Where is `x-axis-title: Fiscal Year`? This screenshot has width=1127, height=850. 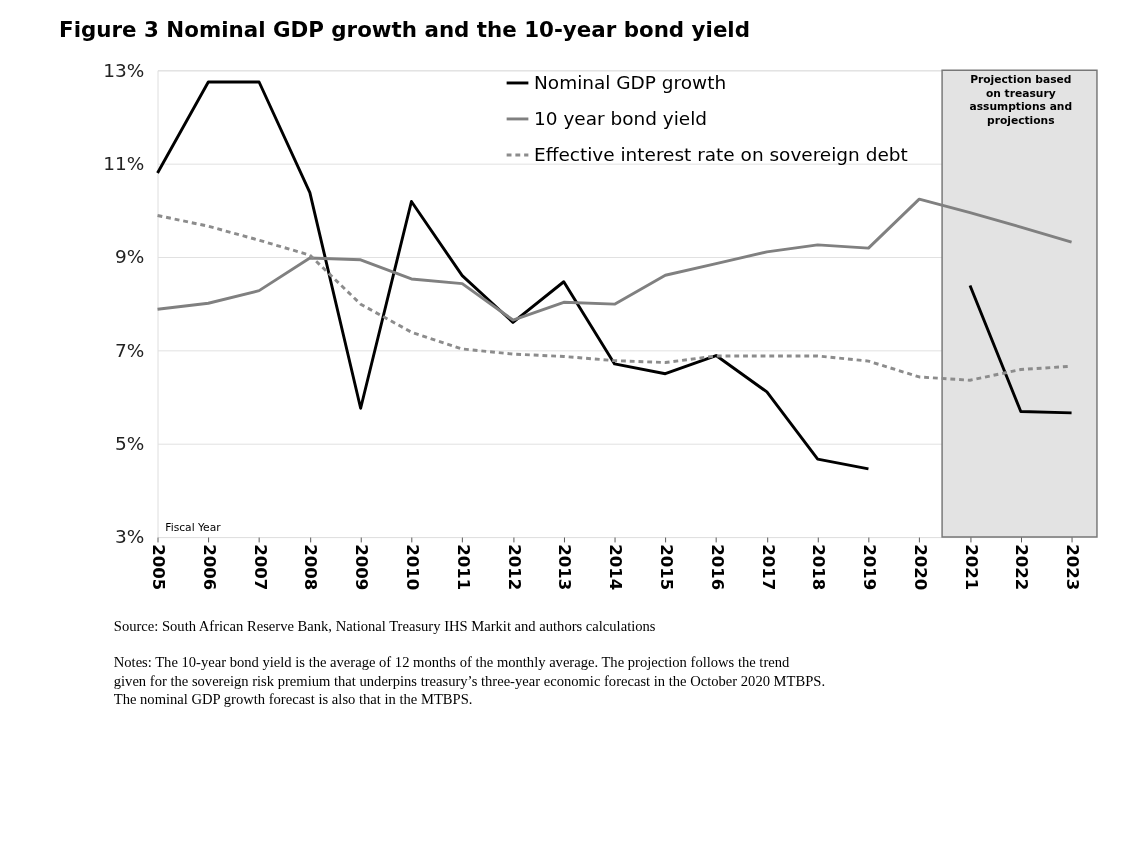
x-axis-title: Fiscal Year is located at coordinates (193, 528).